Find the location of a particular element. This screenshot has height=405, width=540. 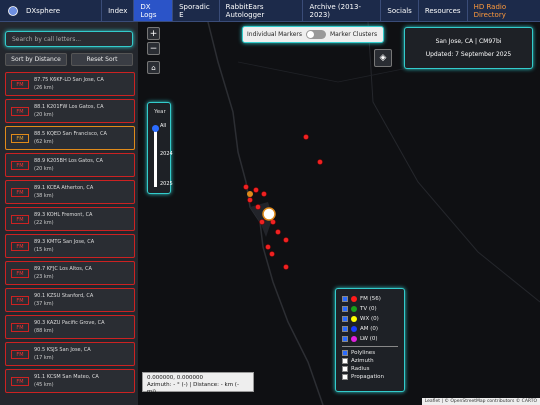

toggle-right: Marker Clusters is located at coordinates (354, 34).